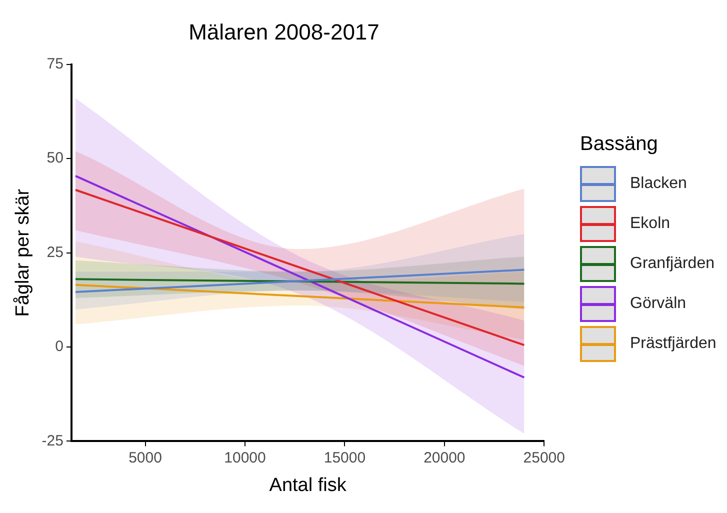 The width and height of the screenshot is (727, 513). What do you see at coordinates (658, 304) in the screenshot?
I see `legend-label: Görväln` at bounding box center [658, 304].